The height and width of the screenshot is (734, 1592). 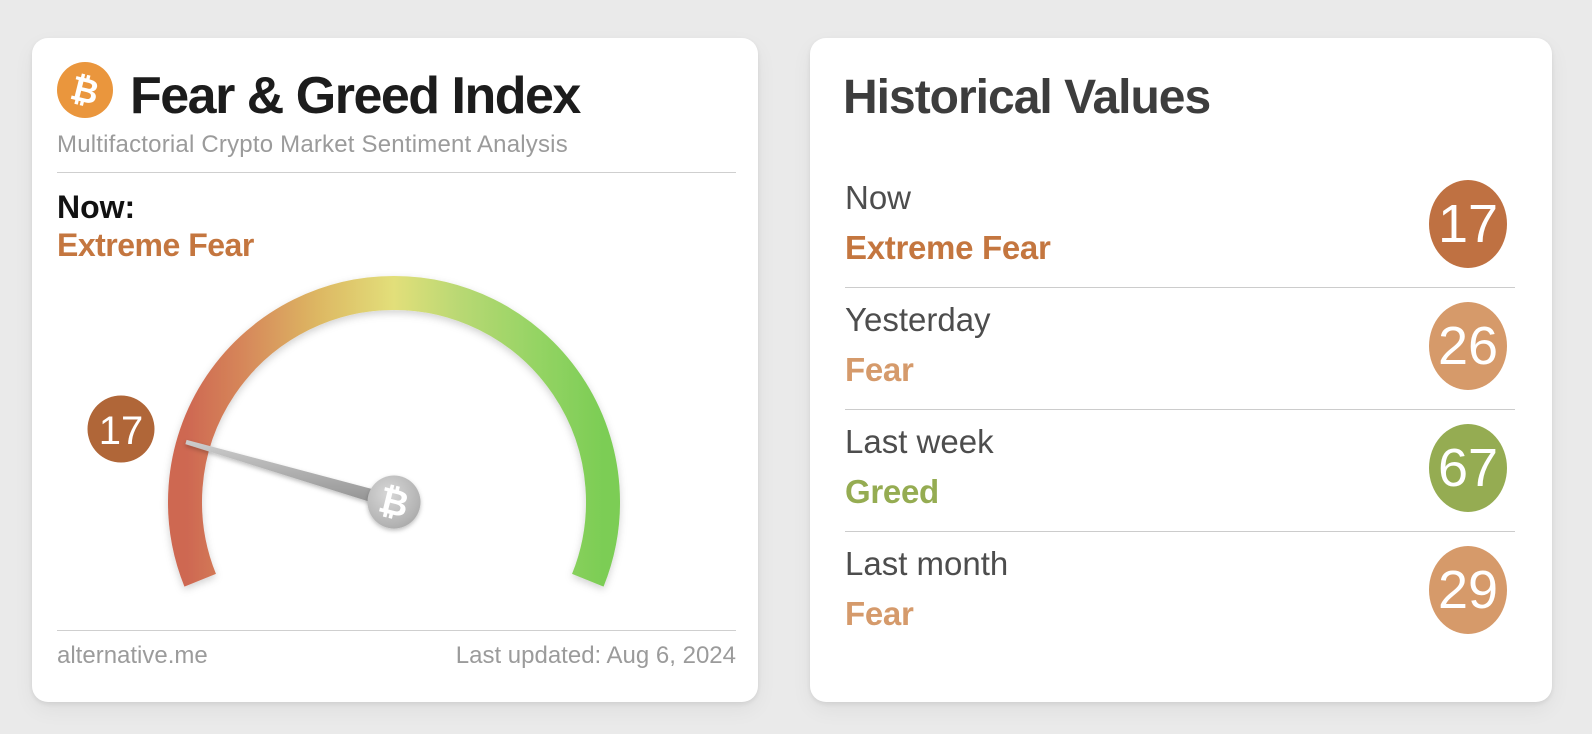 What do you see at coordinates (355, 96) in the screenshot?
I see `page-title: Fear & Greed Index` at bounding box center [355, 96].